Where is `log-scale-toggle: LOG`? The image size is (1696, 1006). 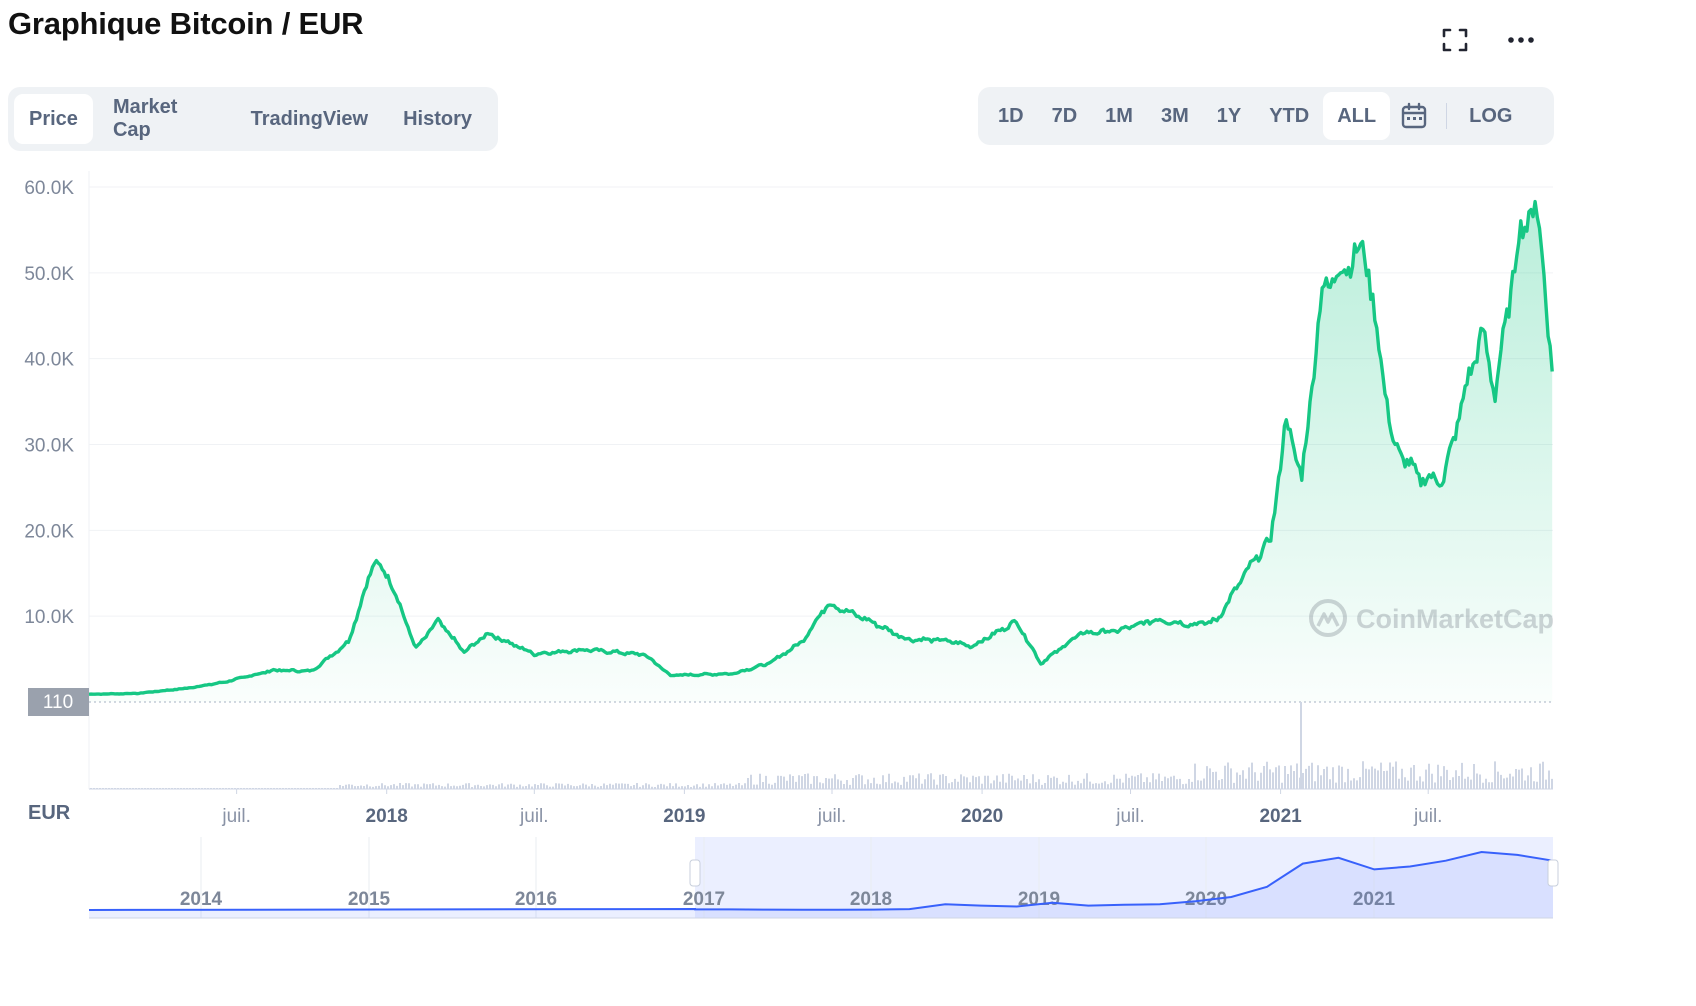 log-scale-toggle: LOG is located at coordinates (1491, 115).